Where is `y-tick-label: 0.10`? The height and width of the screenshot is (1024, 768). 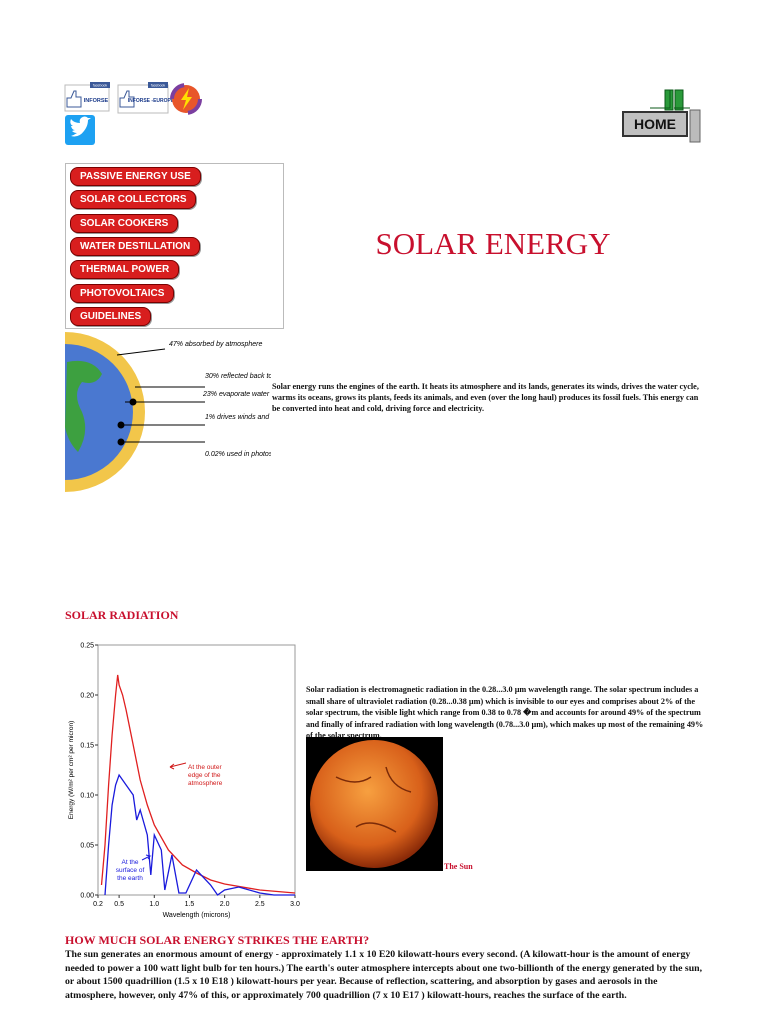
y-tick-label: 0.10 is located at coordinates (87, 796).